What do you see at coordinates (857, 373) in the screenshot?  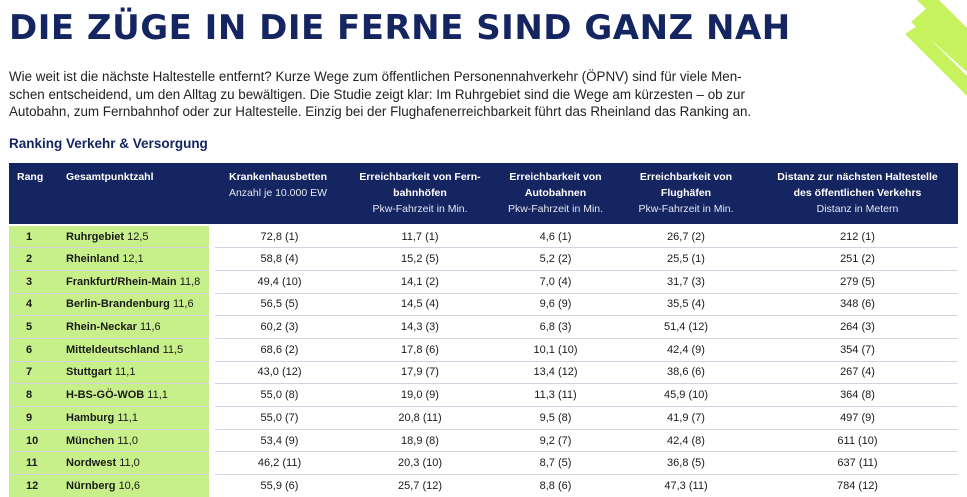 I see `distanz-cell: 267 (4)` at bounding box center [857, 373].